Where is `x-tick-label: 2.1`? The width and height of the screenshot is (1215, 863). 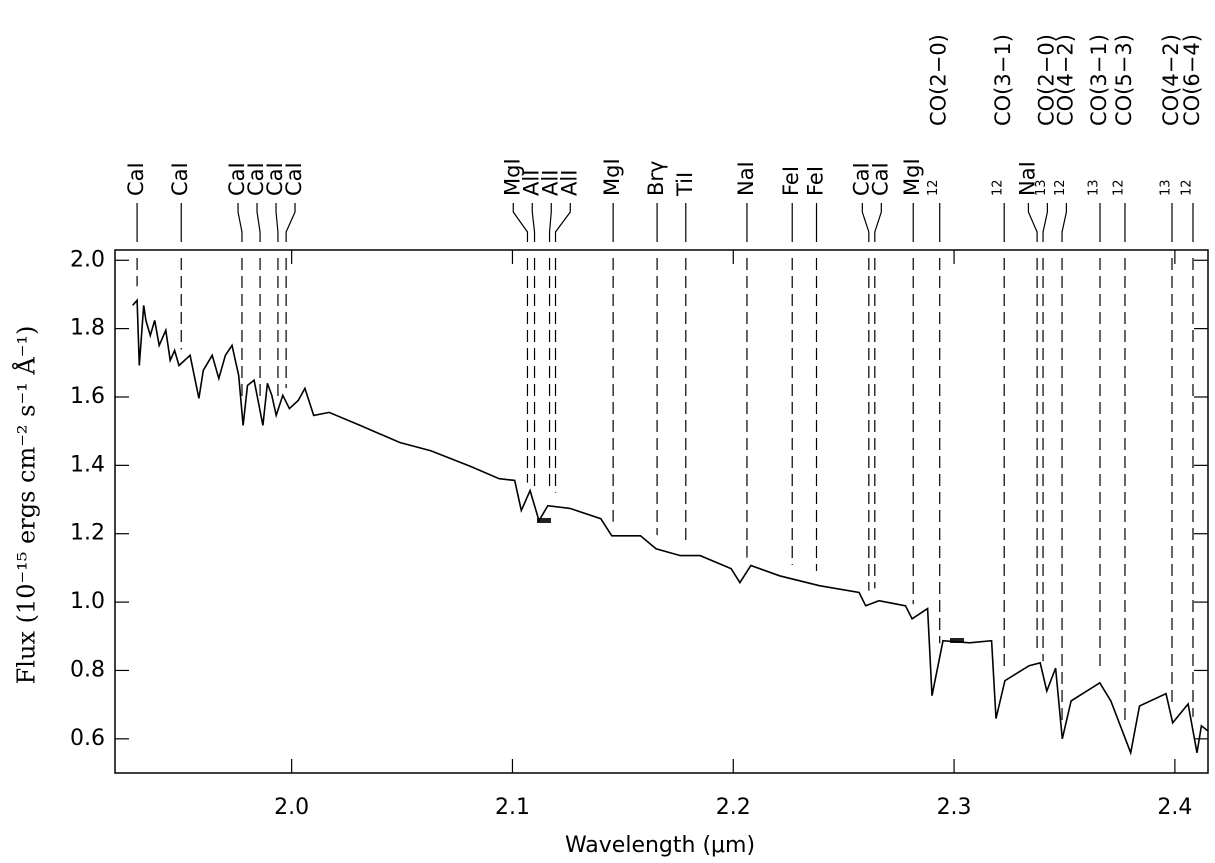
x-tick-label: 2.1 is located at coordinates (512, 807).